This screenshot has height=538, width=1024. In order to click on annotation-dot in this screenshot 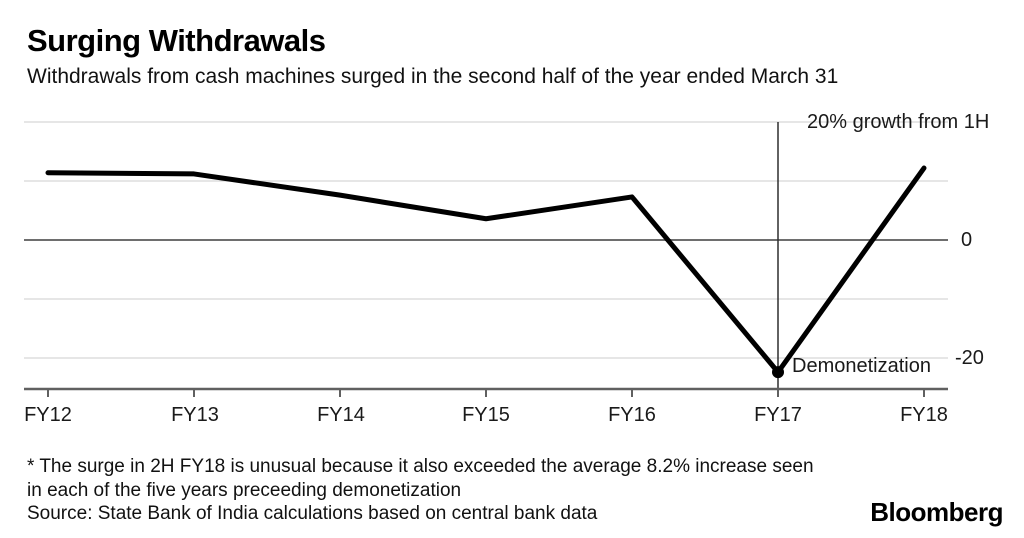, I will do `click(778, 372)`.